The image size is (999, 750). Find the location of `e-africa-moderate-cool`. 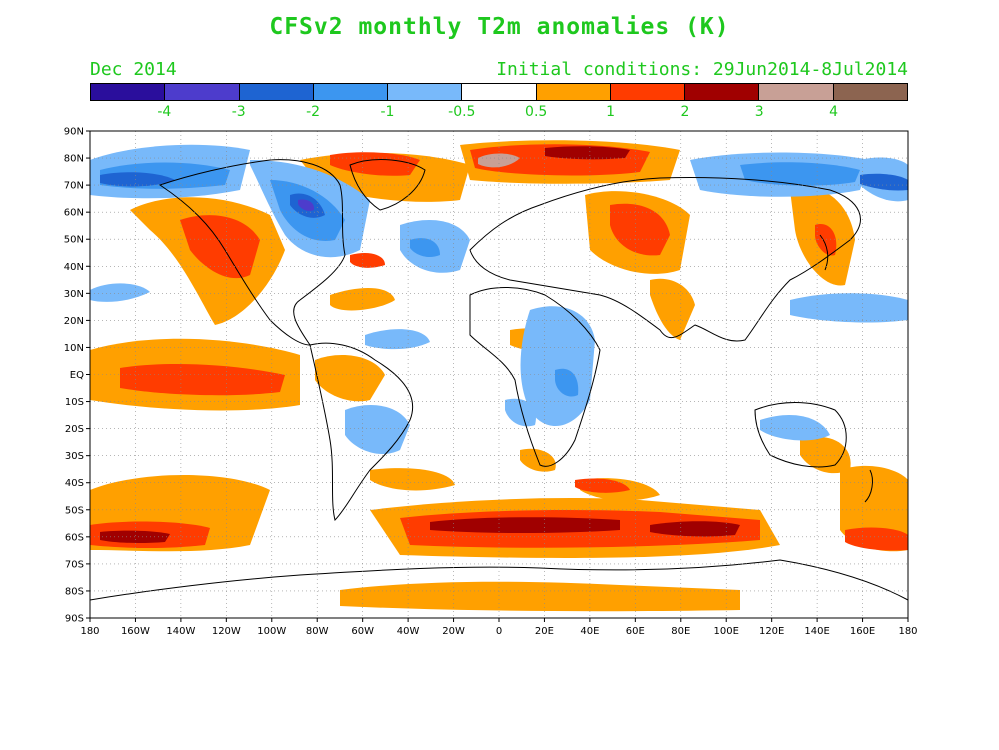

e-africa-moderate-cool is located at coordinates (567, 382).